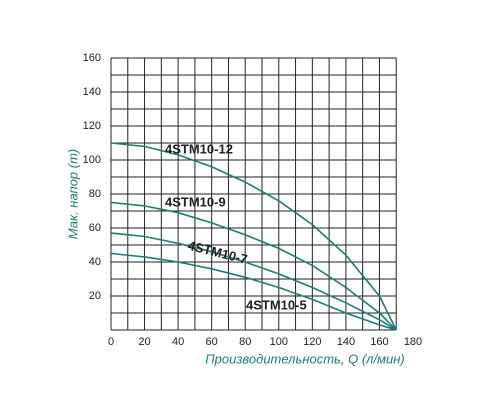 The image size is (500, 400). Describe the element at coordinates (95, 228) in the screenshot. I see `y-tick-label: 60` at that location.